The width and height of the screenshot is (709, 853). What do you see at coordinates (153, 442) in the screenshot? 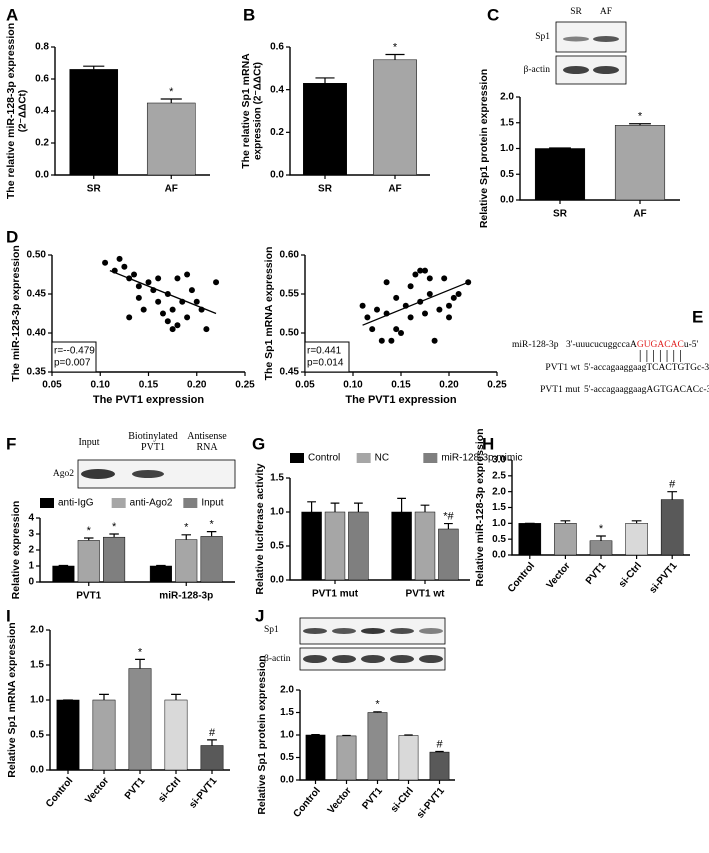
I see `lane-label: Biotinylated PVT1` at bounding box center [153, 442].